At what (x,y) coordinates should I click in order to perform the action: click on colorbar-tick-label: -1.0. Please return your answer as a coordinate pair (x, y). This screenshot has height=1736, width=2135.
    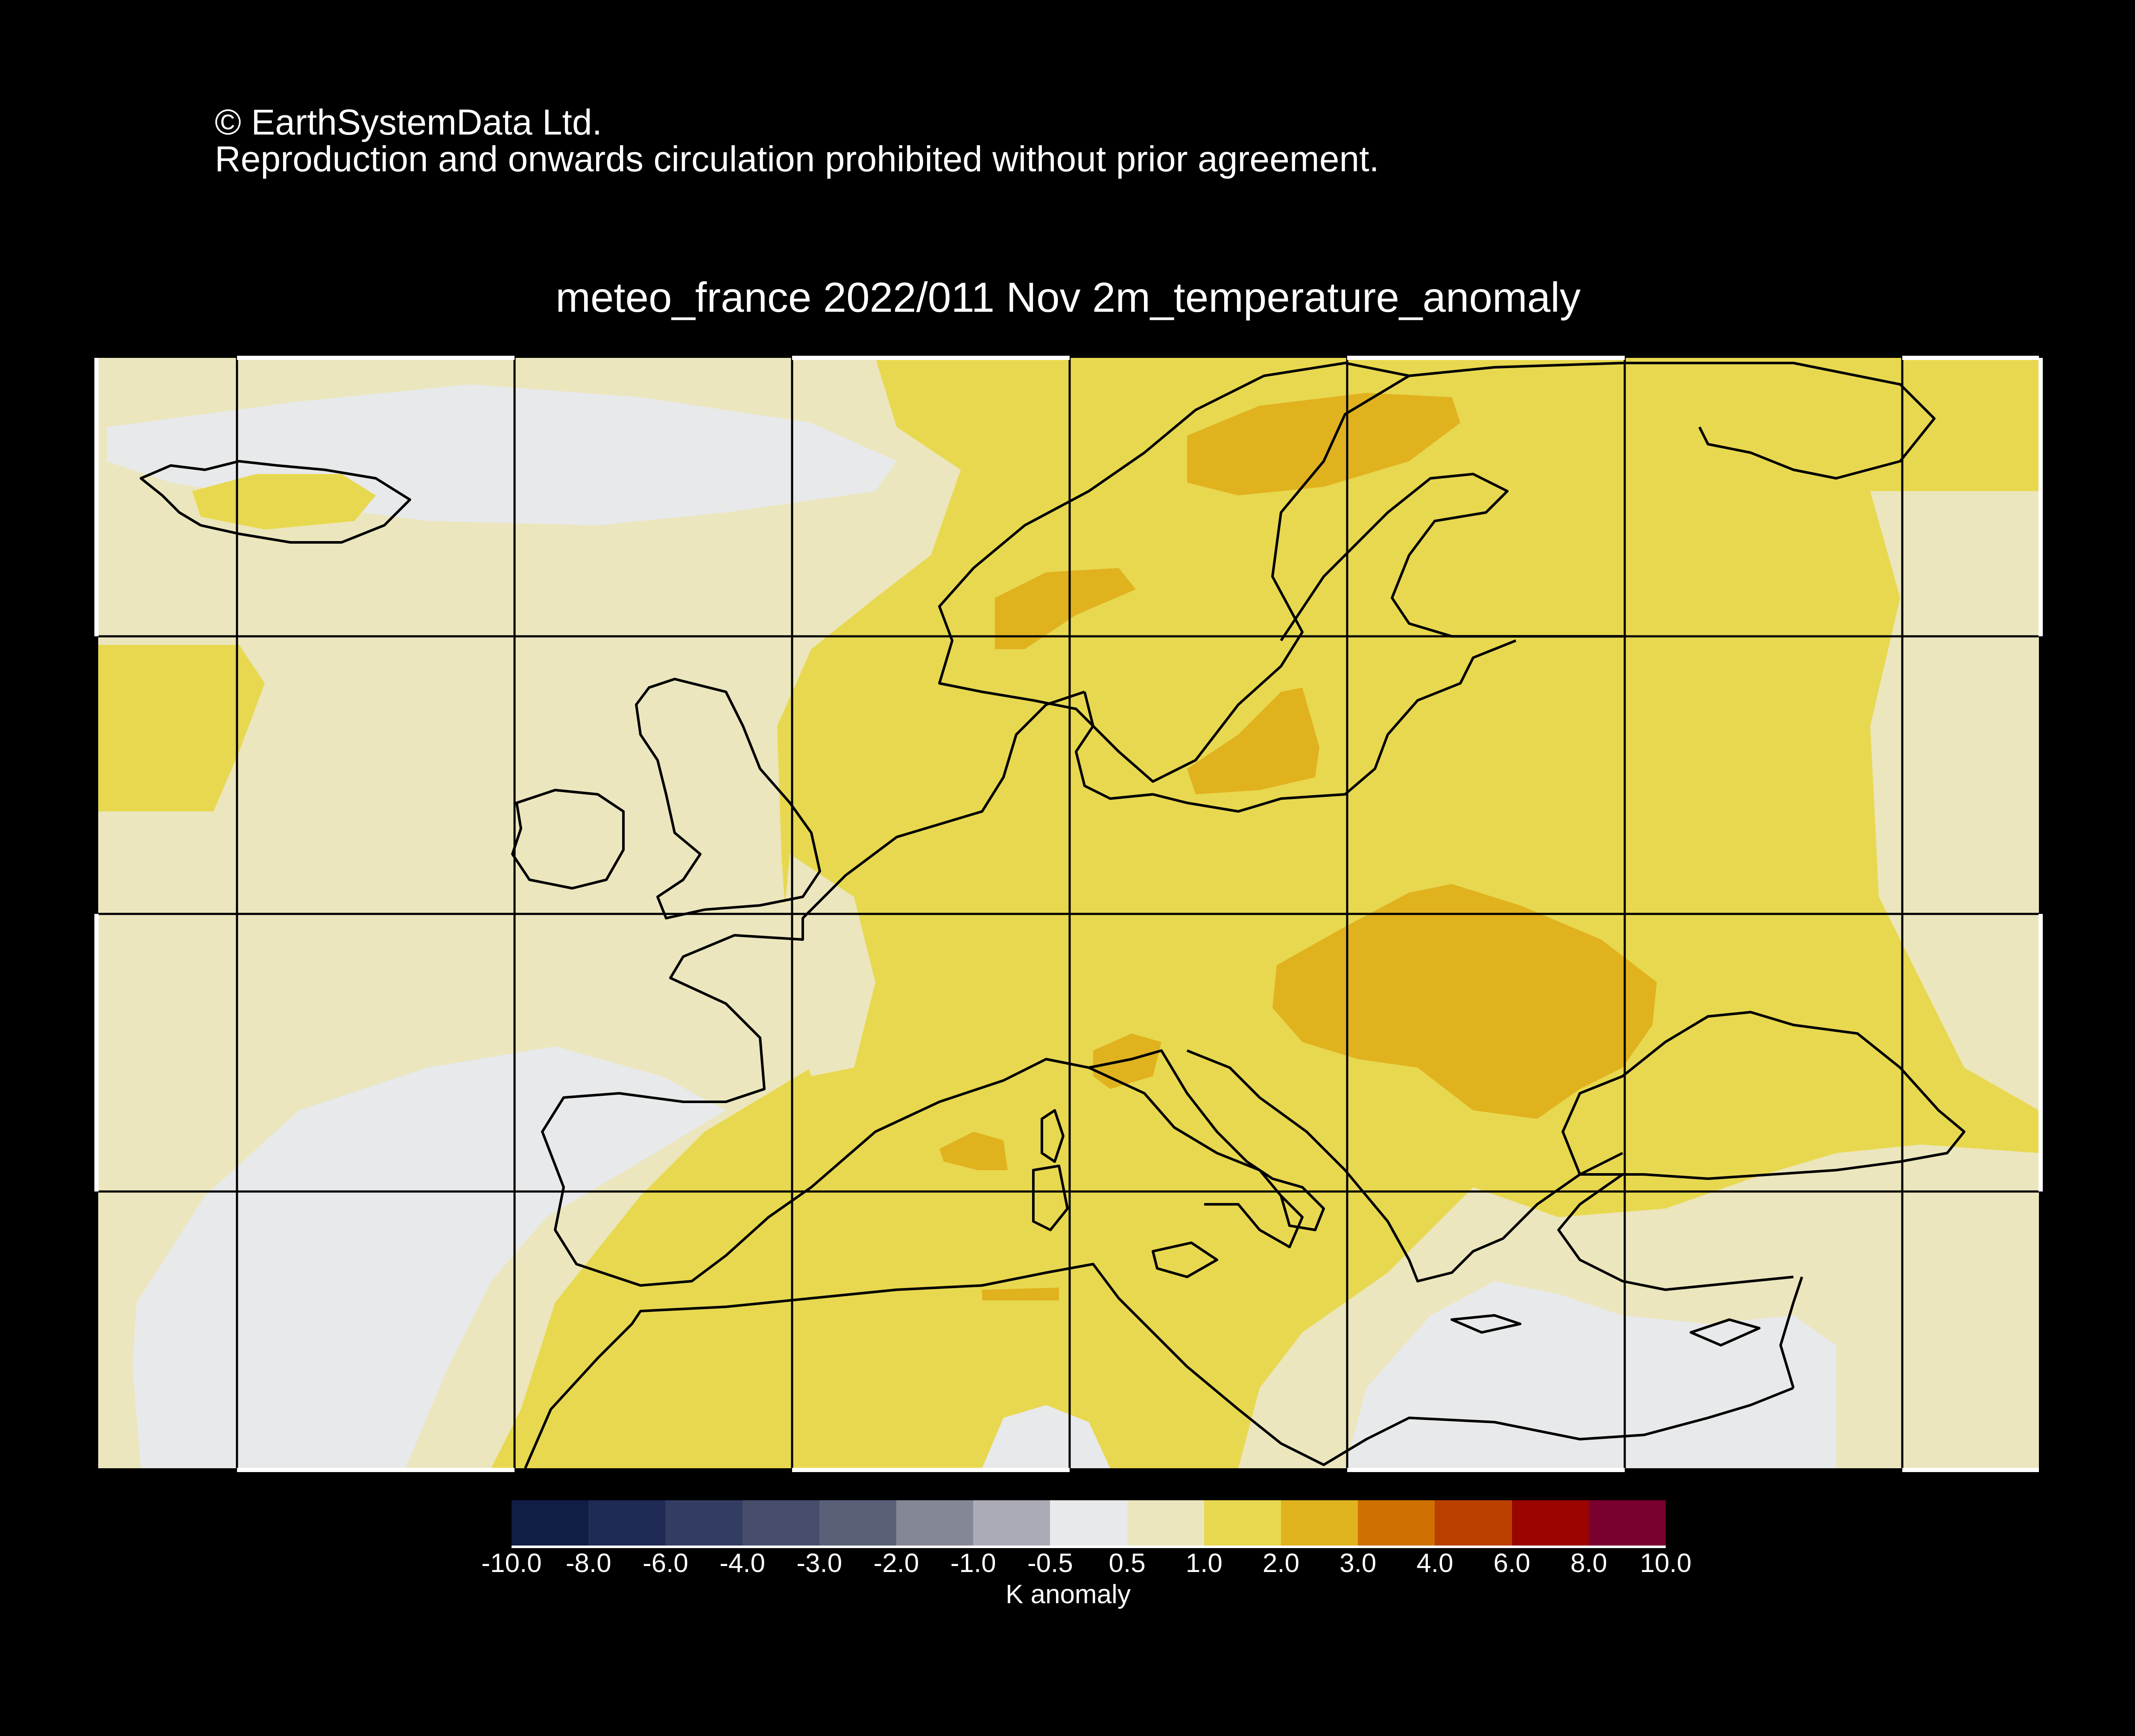
    Looking at the image, I should click on (973, 1563).